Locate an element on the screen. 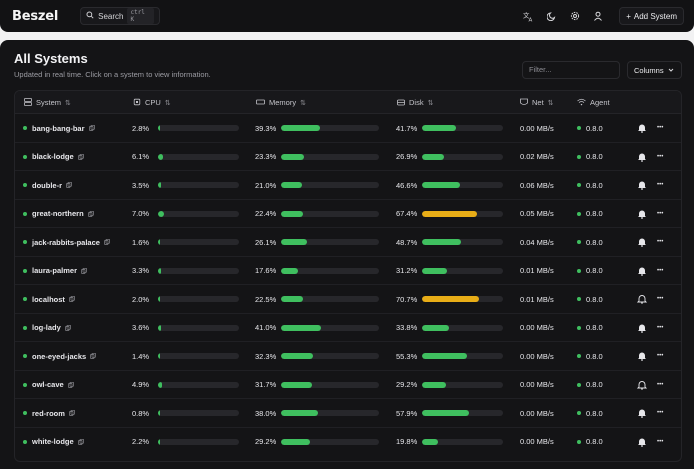 This screenshot has width=694, height=469. system-name: bang-bang-bar is located at coordinates (58, 128).